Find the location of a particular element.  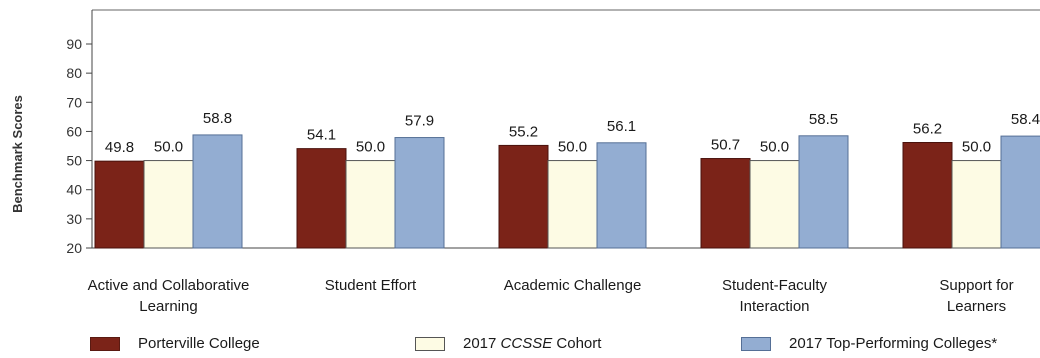

data-label: 49.8 is located at coordinates (119, 147).